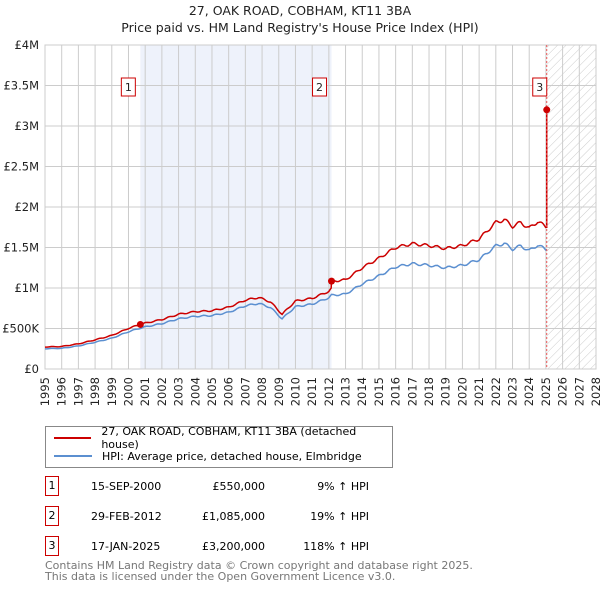  What do you see at coordinates (26, 45) in the screenshot?
I see `y-tick-label: £4M` at bounding box center [26, 45].